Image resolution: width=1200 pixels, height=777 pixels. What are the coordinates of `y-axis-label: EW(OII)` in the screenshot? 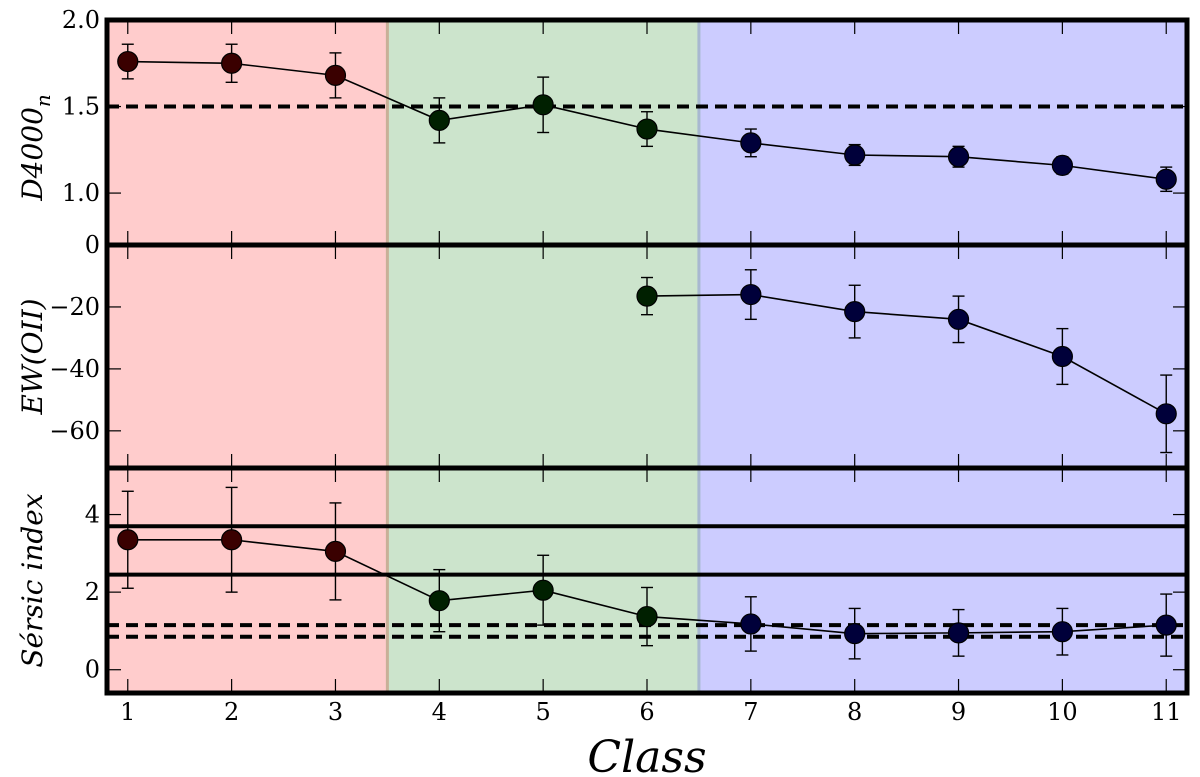 It's located at (32, 356).